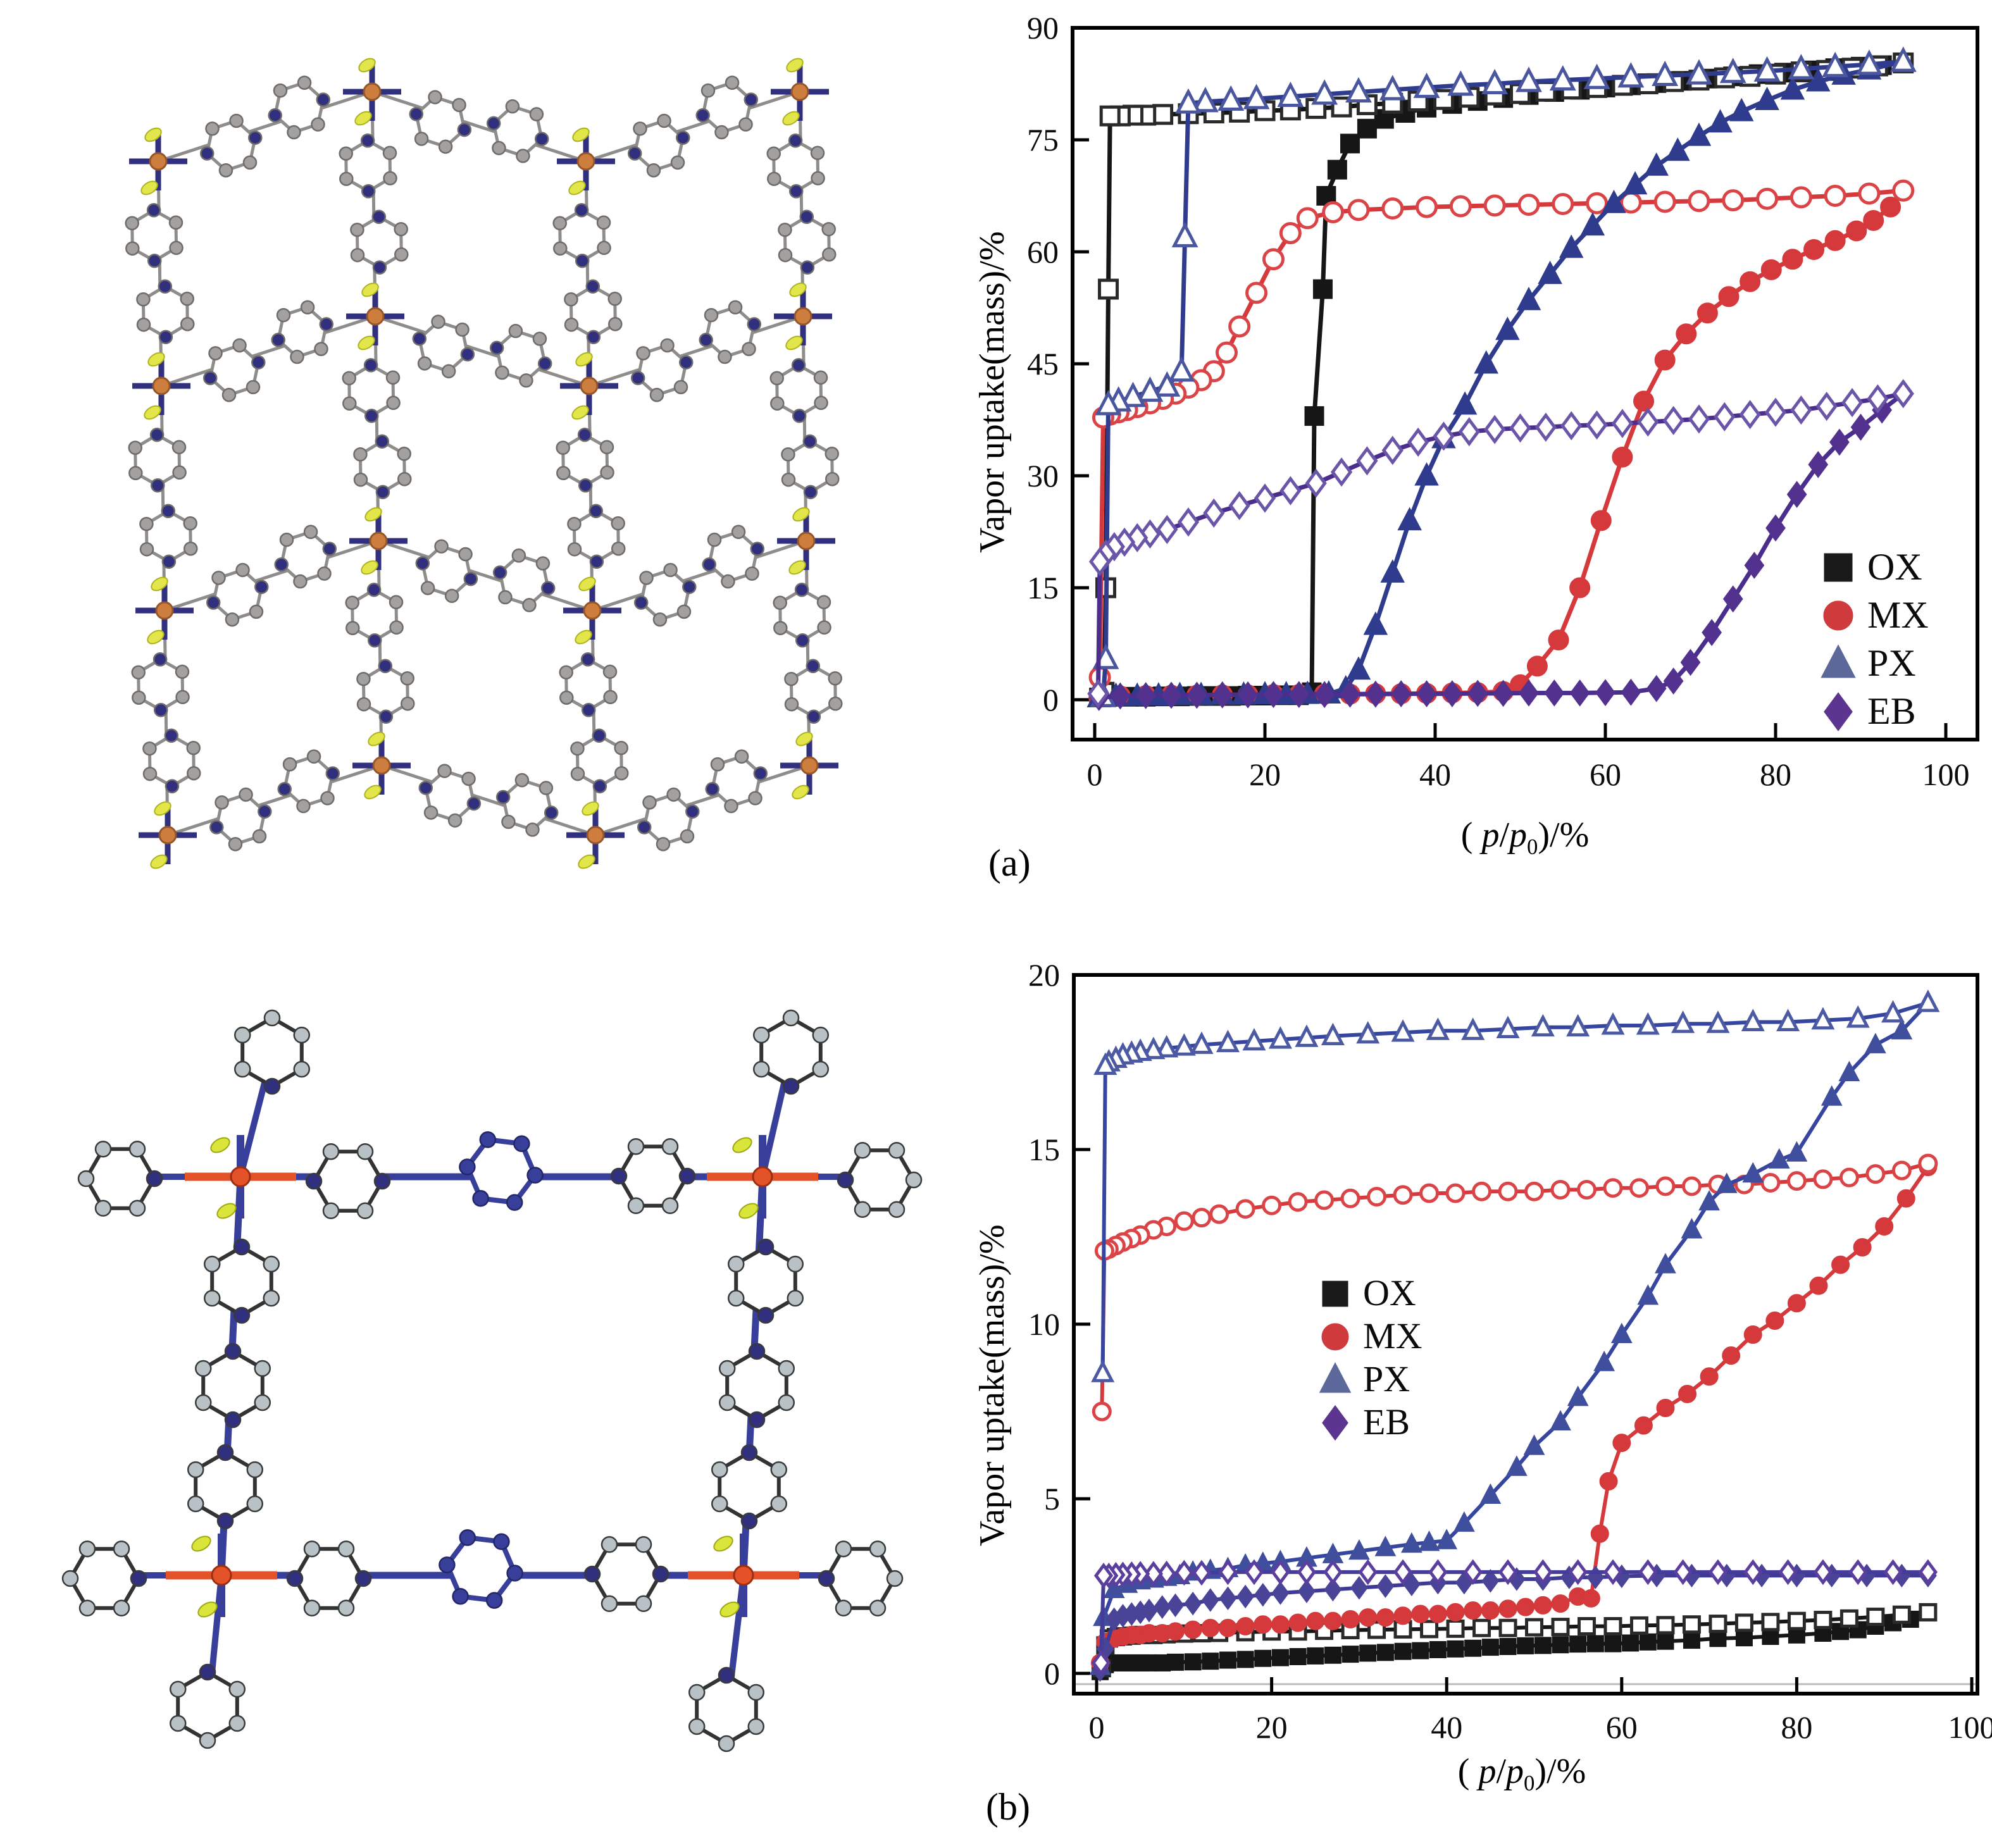 The image size is (1992, 1848). What do you see at coordinates (993, 1385) in the screenshot?
I see `chart-b-y-axis-title: Vapor uptake(mass)/%` at bounding box center [993, 1385].